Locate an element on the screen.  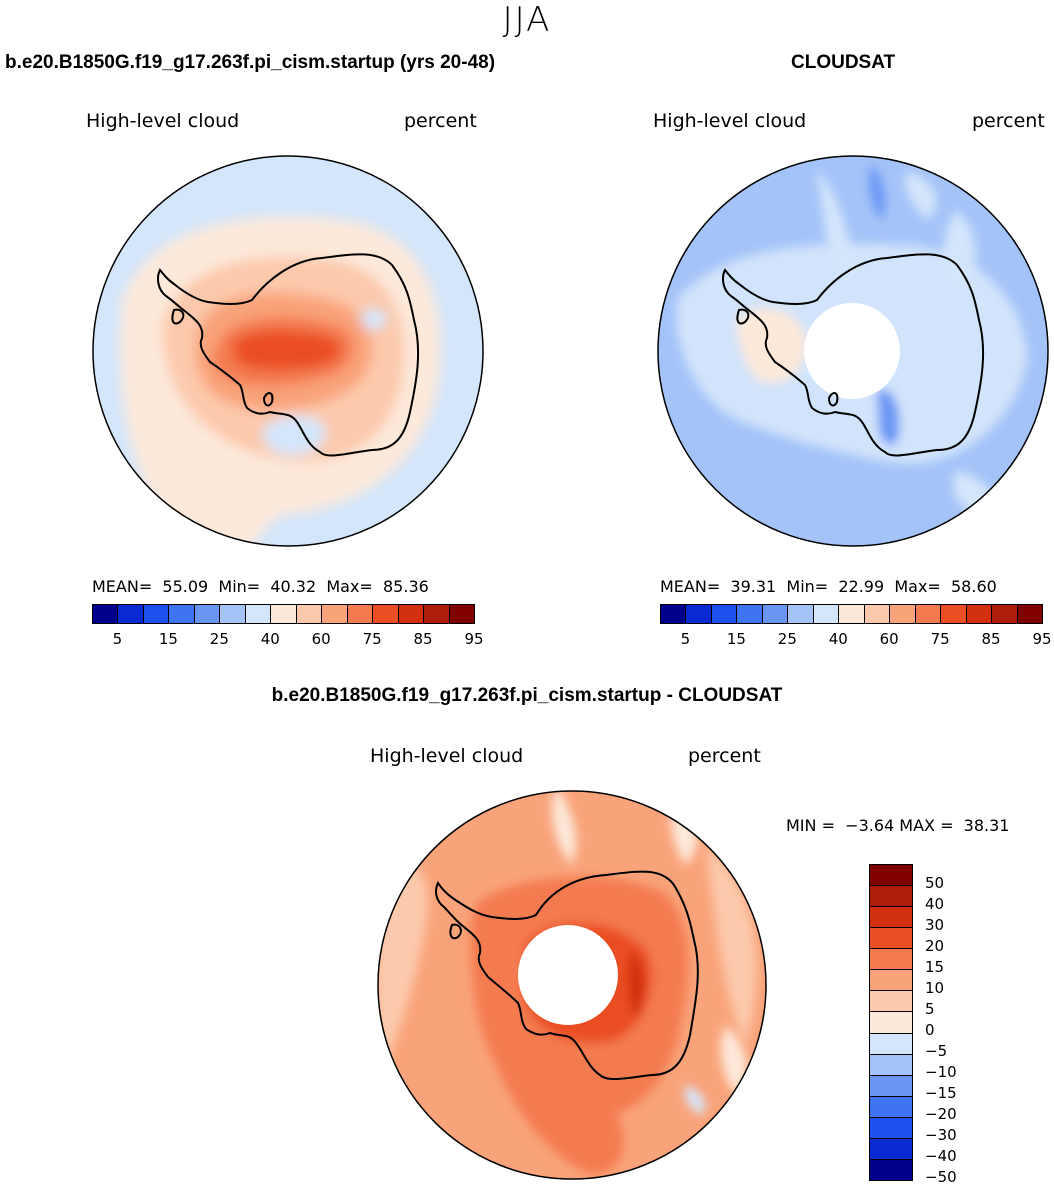
diff-polar-map is located at coordinates (572, 985).